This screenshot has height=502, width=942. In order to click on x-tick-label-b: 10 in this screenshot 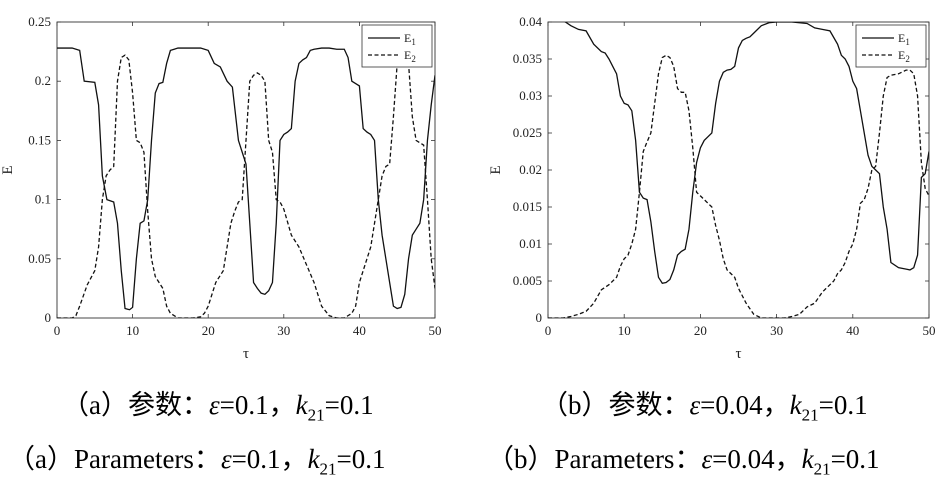, I will do `click(624, 330)`.